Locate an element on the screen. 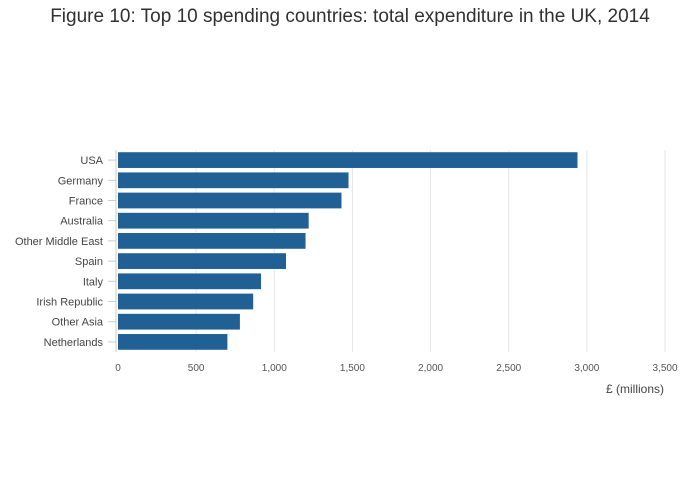 The image size is (700, 502). x-tick-label: 0 is located at coordinates (118, 368).